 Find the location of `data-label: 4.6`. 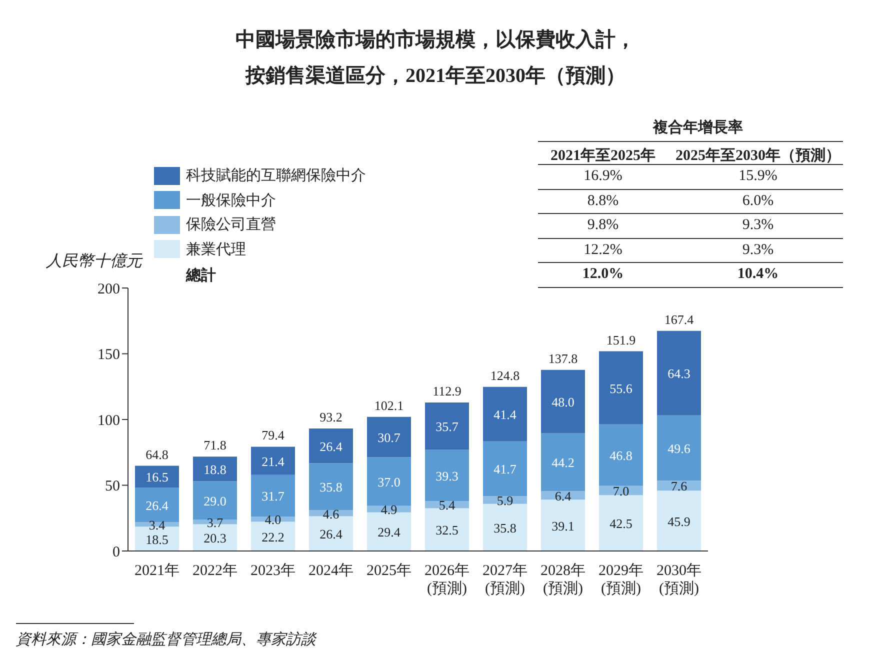

data-label: 4.6 is located at coordinates (331, 514).